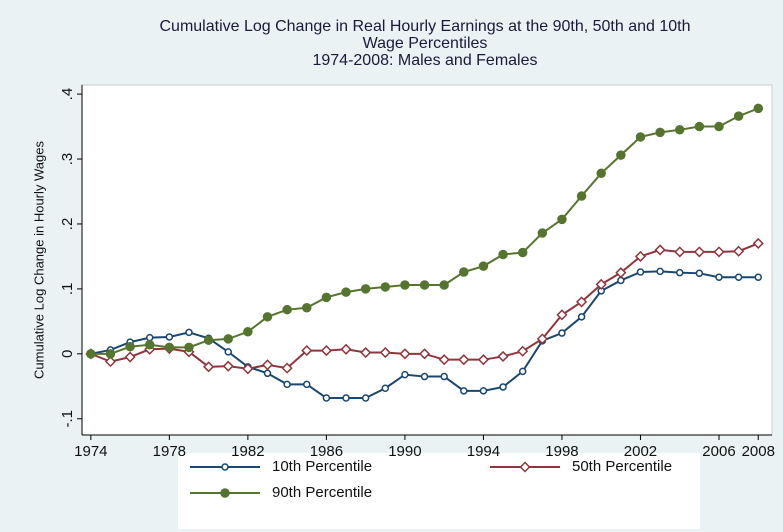  Describe the element at coordinates (425, 43) in the screenshot. I see `chart-title: Wage Percentiles` at that location.